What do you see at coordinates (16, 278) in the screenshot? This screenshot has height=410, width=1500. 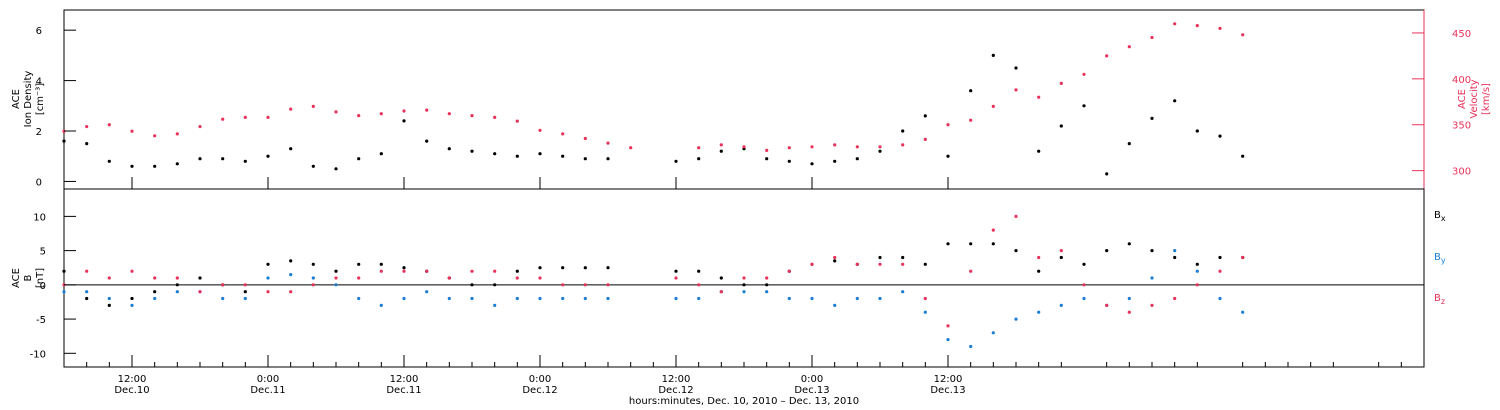 I see `b-axis-label-line1: ACE` at bounding box center [16, 278].